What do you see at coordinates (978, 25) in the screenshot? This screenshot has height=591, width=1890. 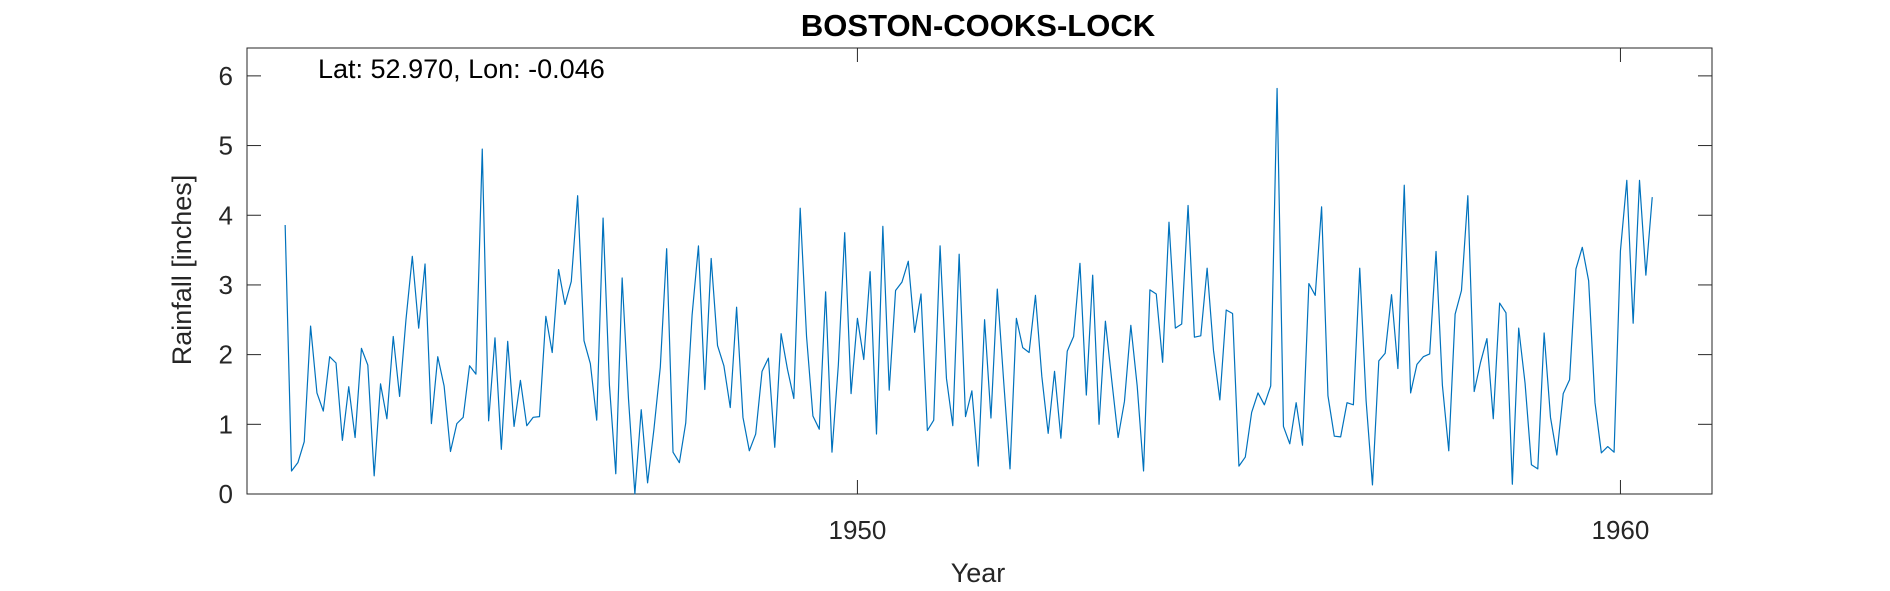 I see `chart-title: BOSTON-COOKS-LOCK` at bounding box center [978, 25].